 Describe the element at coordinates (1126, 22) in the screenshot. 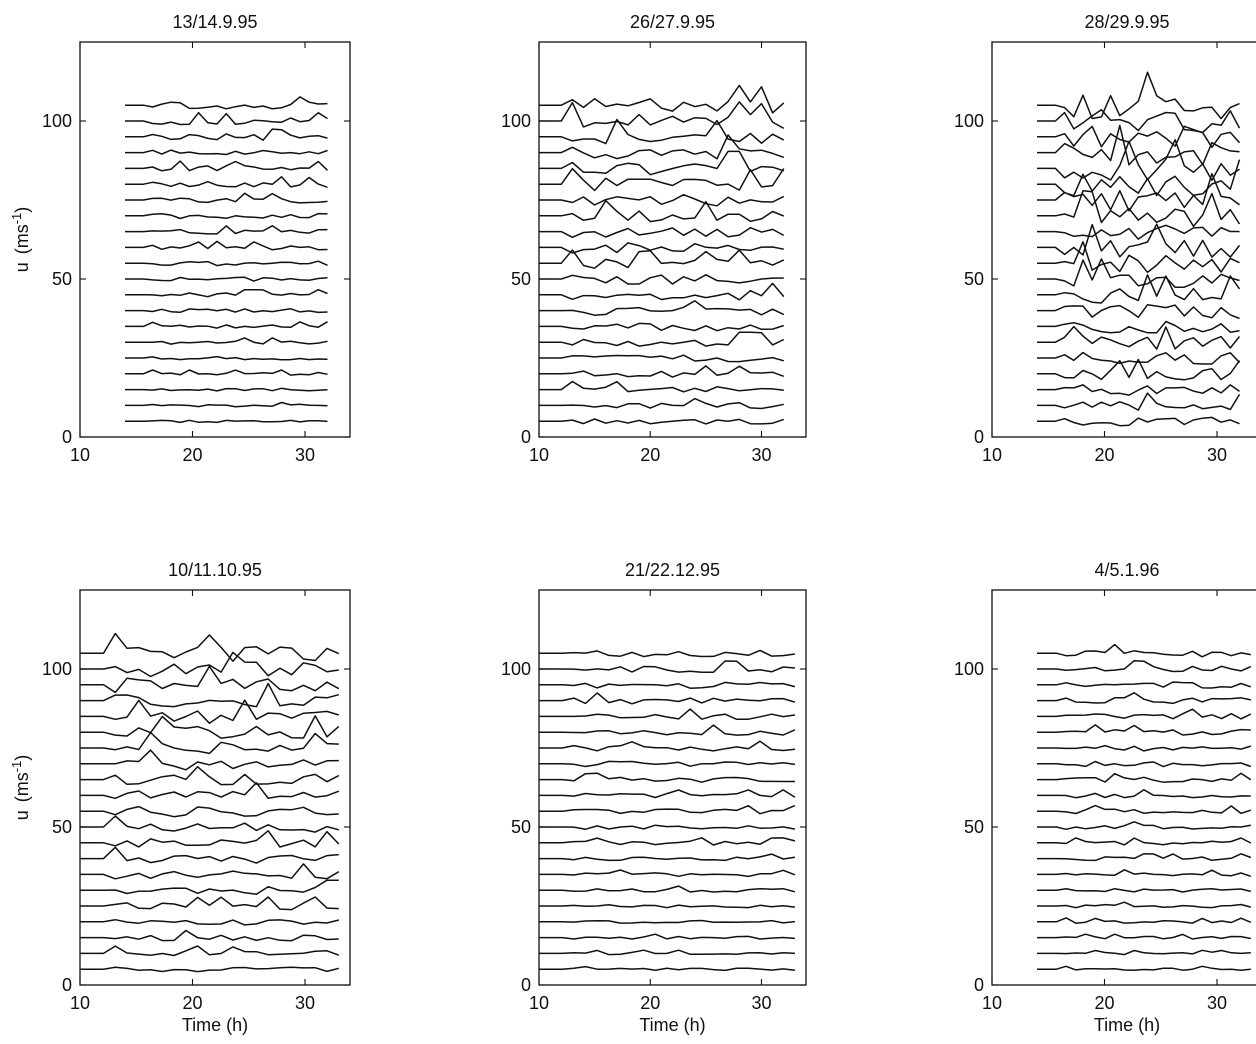

I see `panel-title: 28/29.9.95` at that location.